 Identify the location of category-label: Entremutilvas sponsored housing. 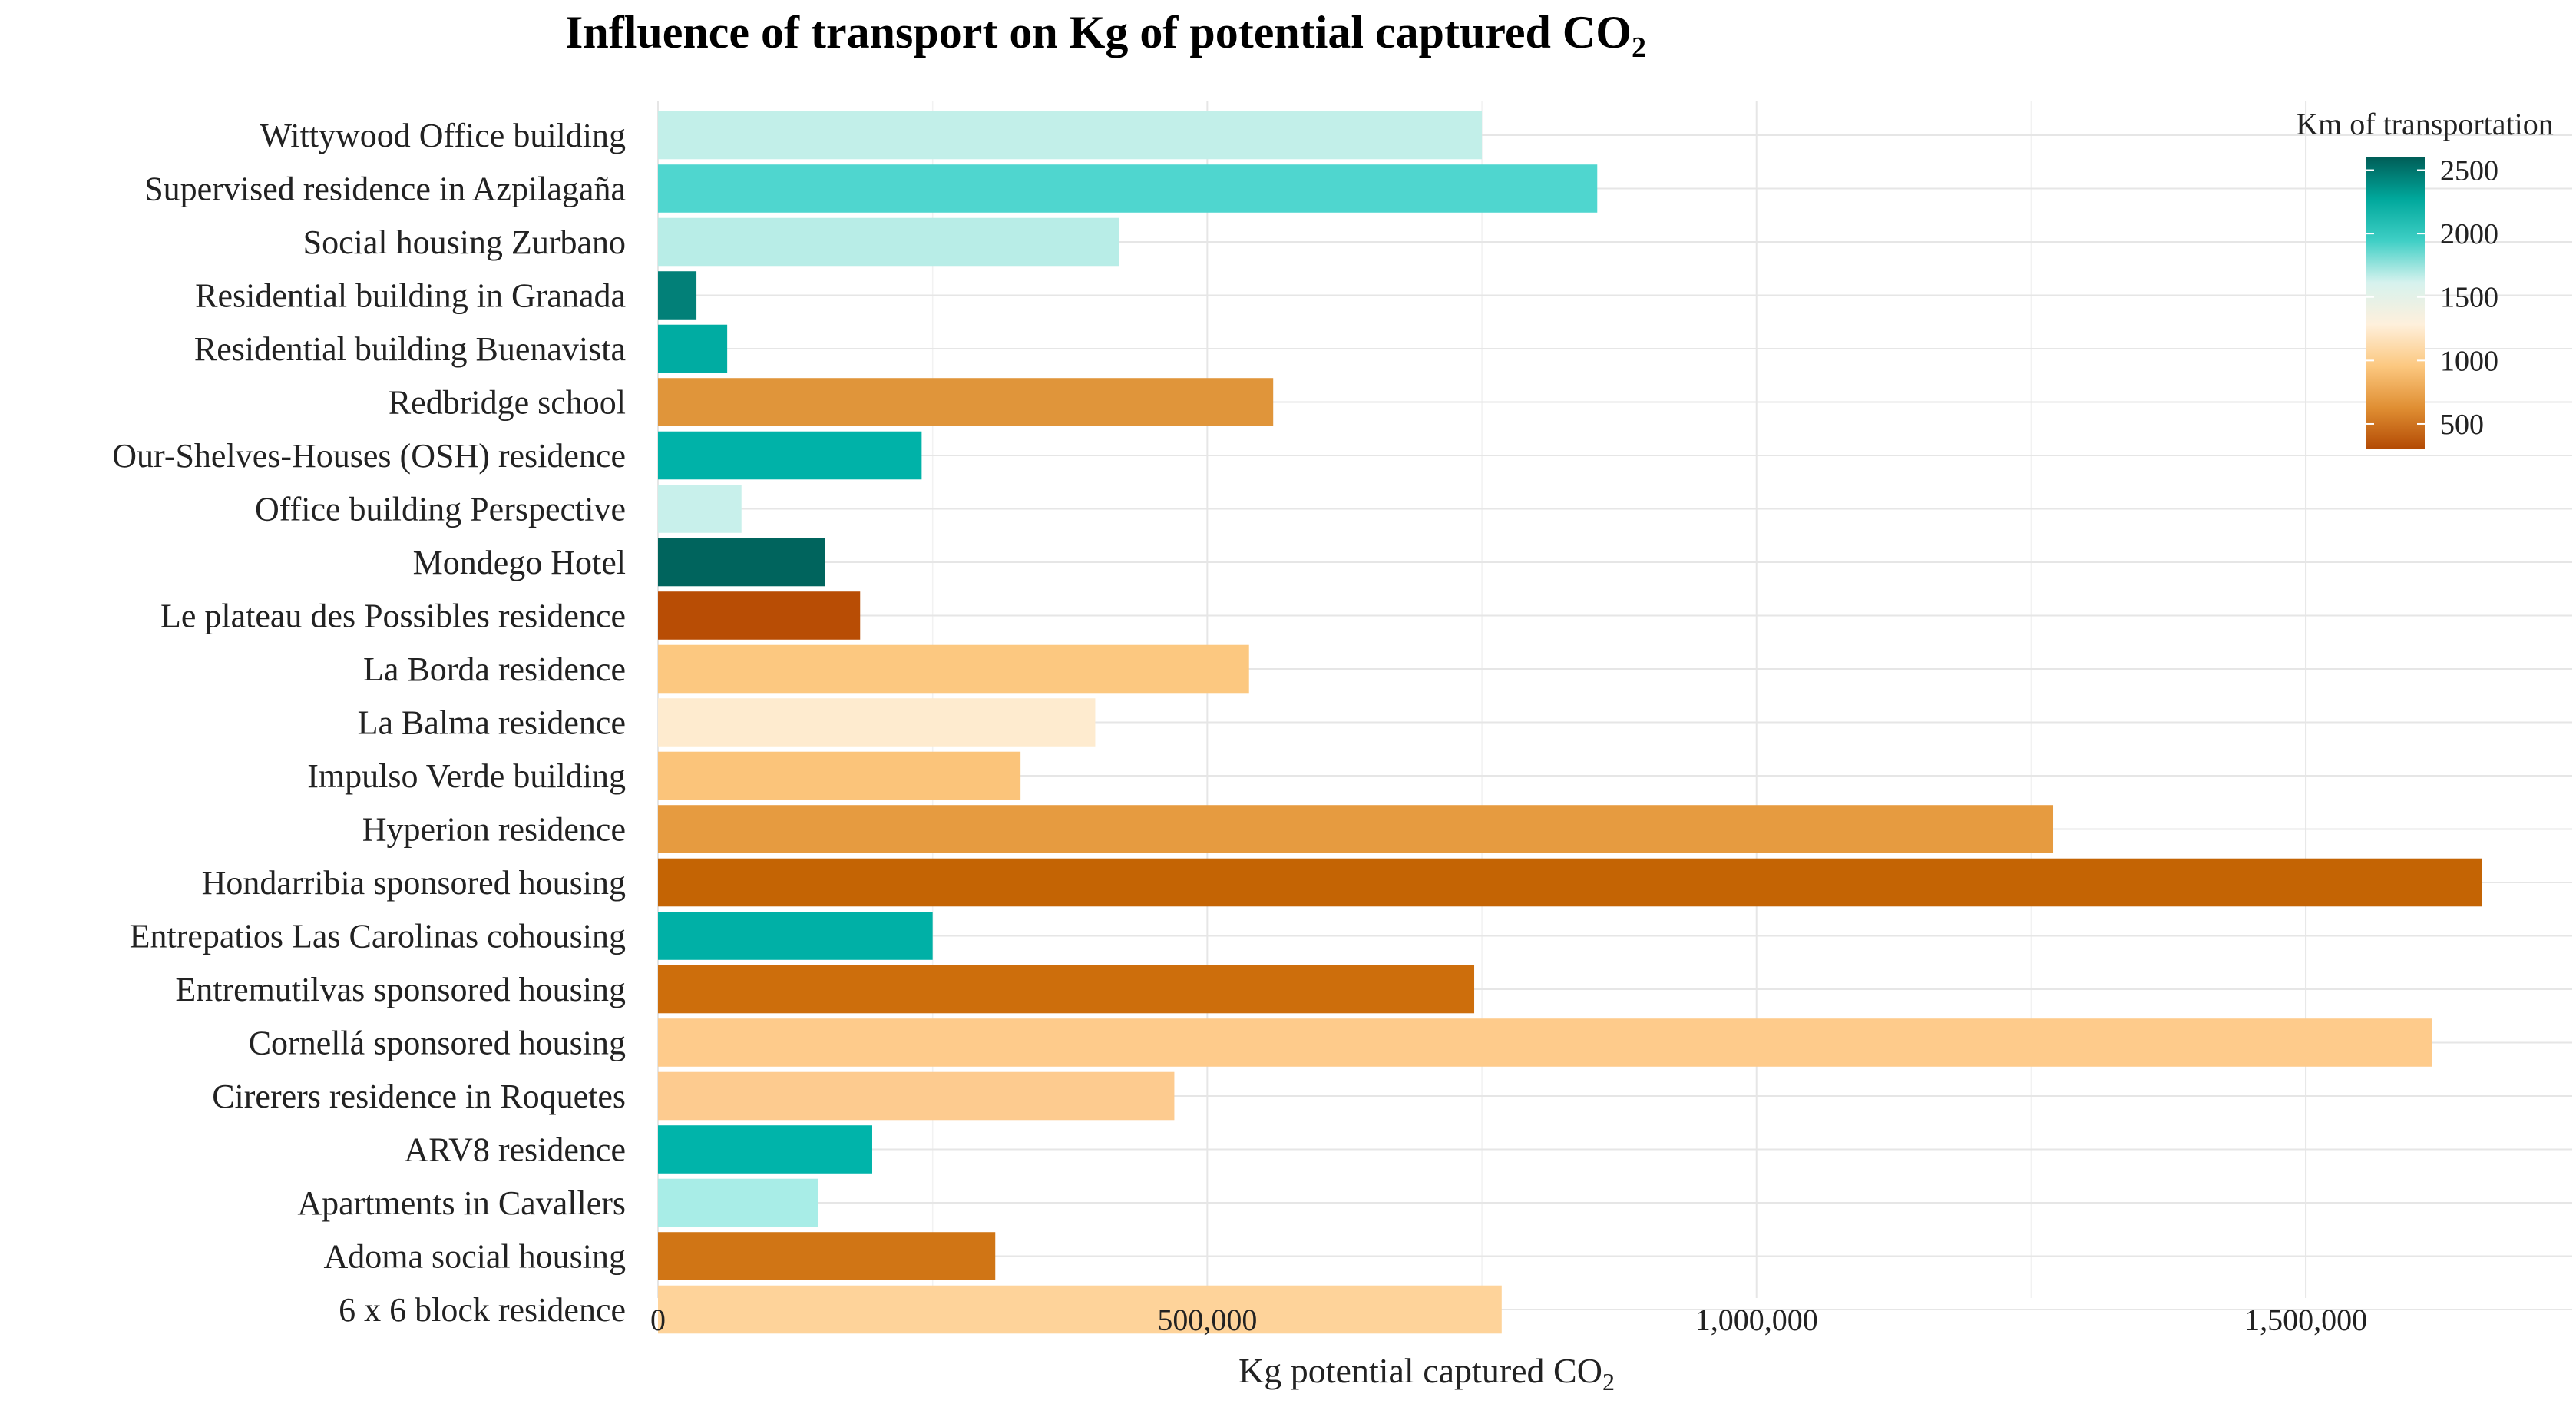
(400, 989).